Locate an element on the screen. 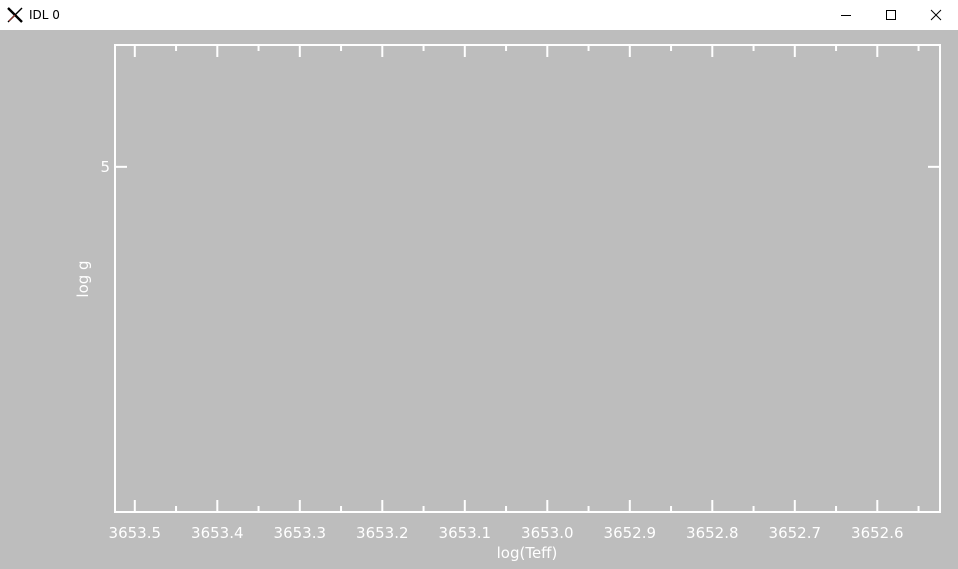  x-tick-label: 3652.8 is located at coordinates (712, 533).